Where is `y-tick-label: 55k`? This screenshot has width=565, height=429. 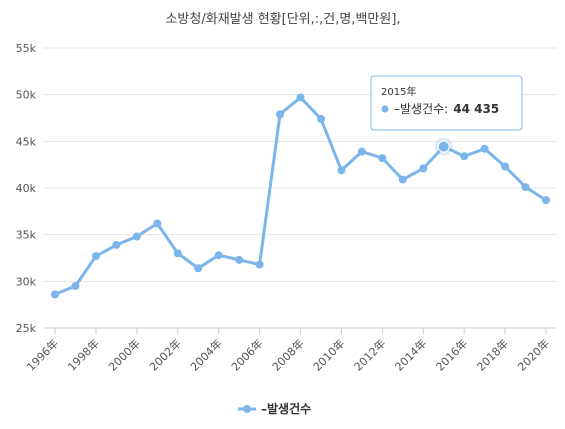 y-tick-label: 55k is located at coordinates (26, 48).